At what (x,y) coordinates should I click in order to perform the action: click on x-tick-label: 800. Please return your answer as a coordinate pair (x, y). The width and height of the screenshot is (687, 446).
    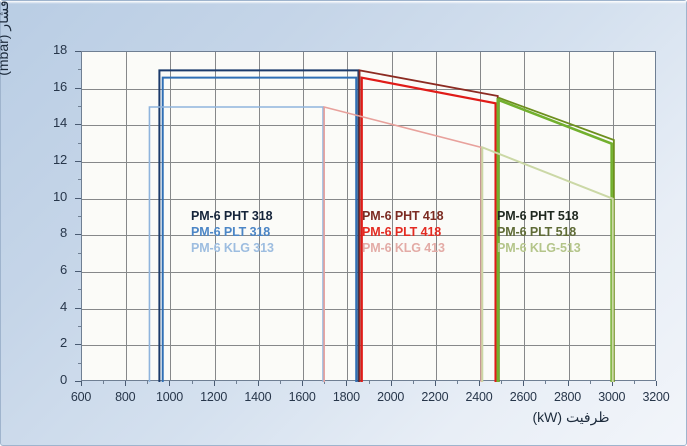
    Looking at the image, I should click on (125, 397).